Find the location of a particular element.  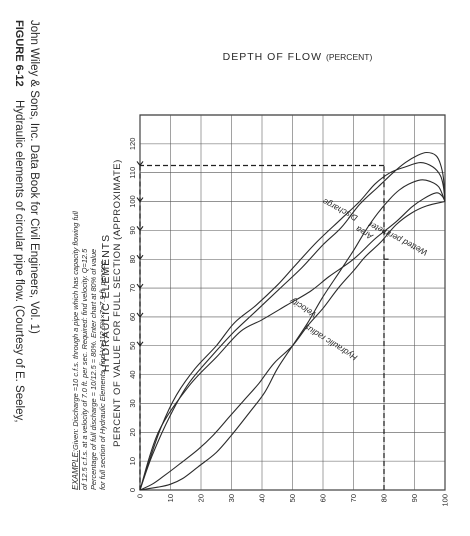

y-tick-label: 70 is located at coordinates (353, 498).